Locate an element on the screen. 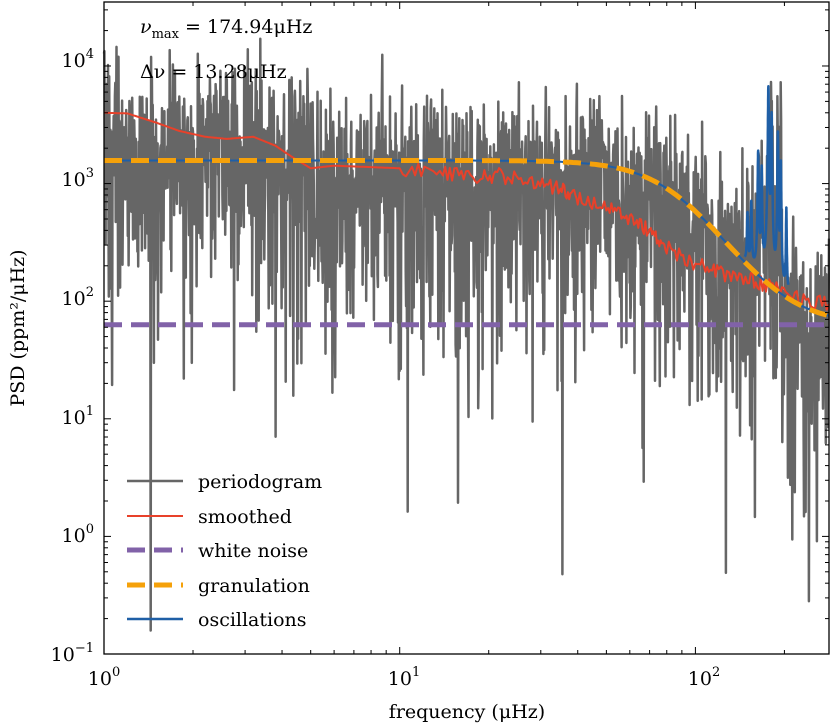 This screenshot has height=724, width=830. x-tick-labels: 10⁰ 10¹ 10² is located at coordinates (404, 677).